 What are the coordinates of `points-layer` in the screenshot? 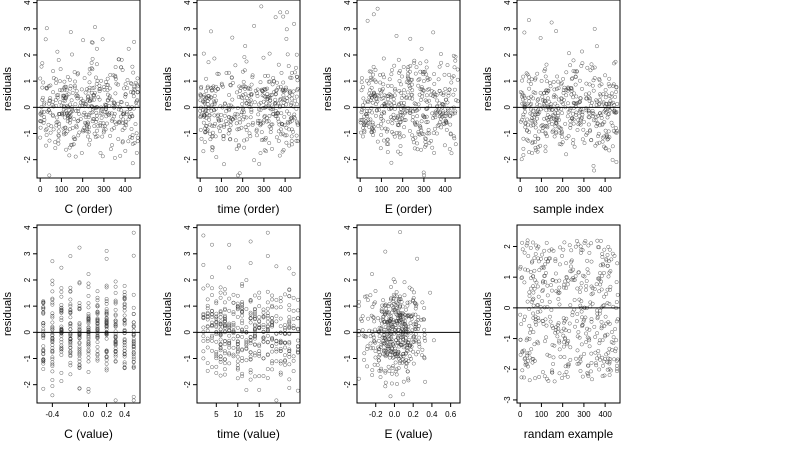 It's located at (250, 316).